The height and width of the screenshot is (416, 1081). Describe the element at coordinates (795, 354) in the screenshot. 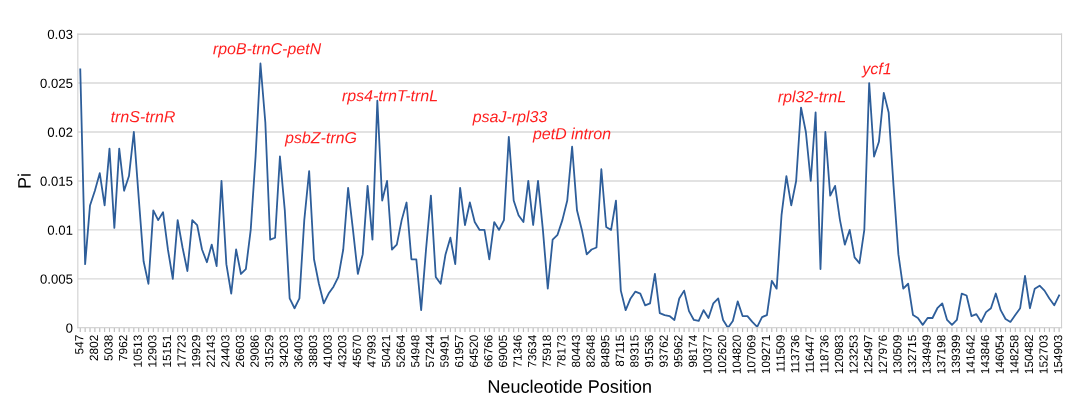

I see `x-tick-label: 113736` at that location.